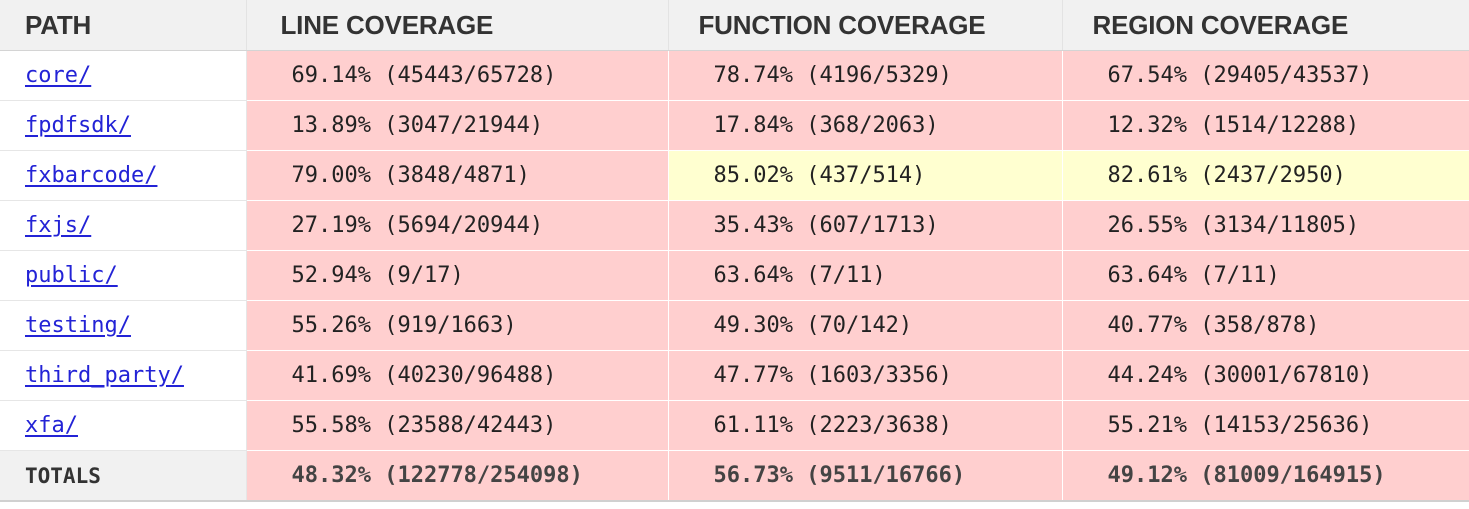 Image resolution: width=1469 pixels, height=509 pixels. I want to click on line-coverage-cell: 69.14% (45443/65728), so click(457, 75).